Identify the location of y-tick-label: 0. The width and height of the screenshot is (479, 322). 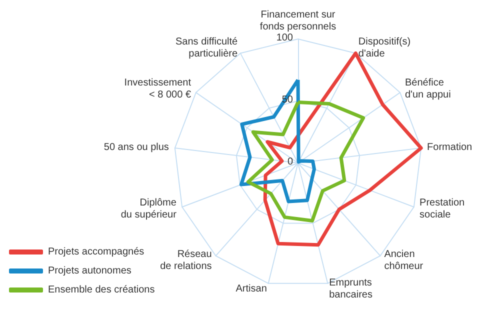
(290, 162).